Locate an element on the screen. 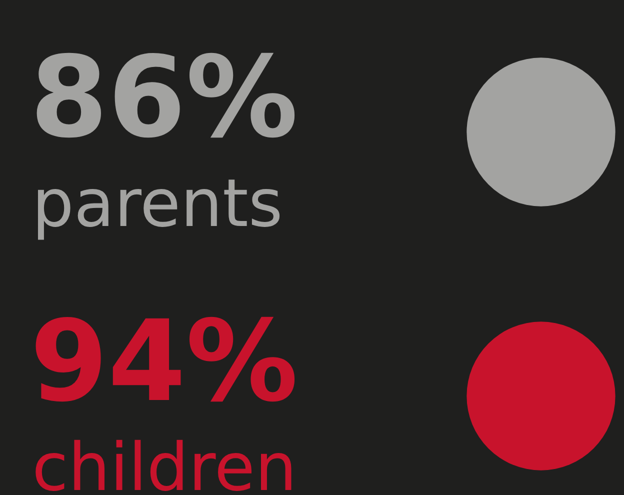  data-label: 86% is located at coordinates (164, 98).